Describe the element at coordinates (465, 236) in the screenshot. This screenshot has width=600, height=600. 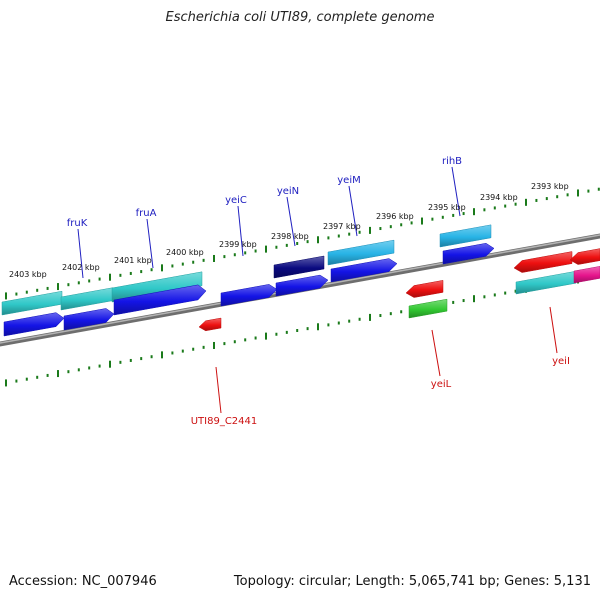
I see `rihB-sky` at that location.